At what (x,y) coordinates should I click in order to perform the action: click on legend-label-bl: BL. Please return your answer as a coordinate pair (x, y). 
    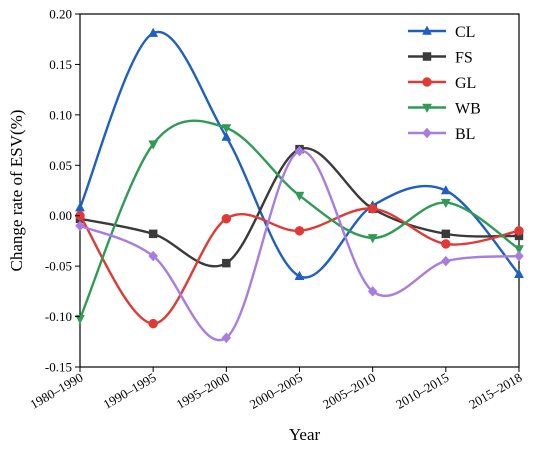
    Looking at the image, I should click on (465, 134).